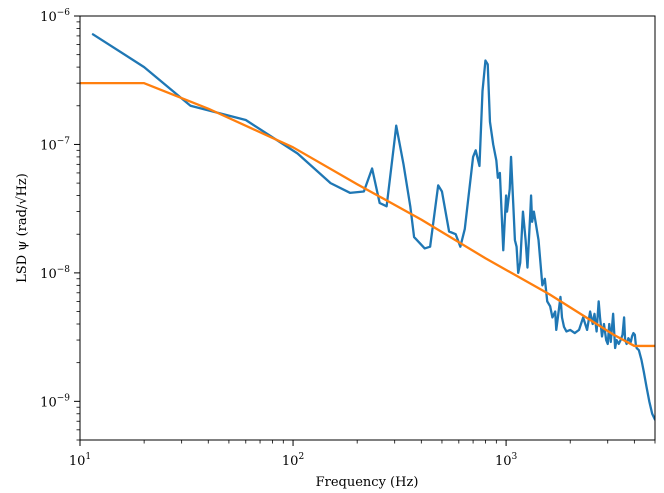  Describe the element at coordinates (506, 460) in the screenshot. I see `x-tick-label: 103` at that location.